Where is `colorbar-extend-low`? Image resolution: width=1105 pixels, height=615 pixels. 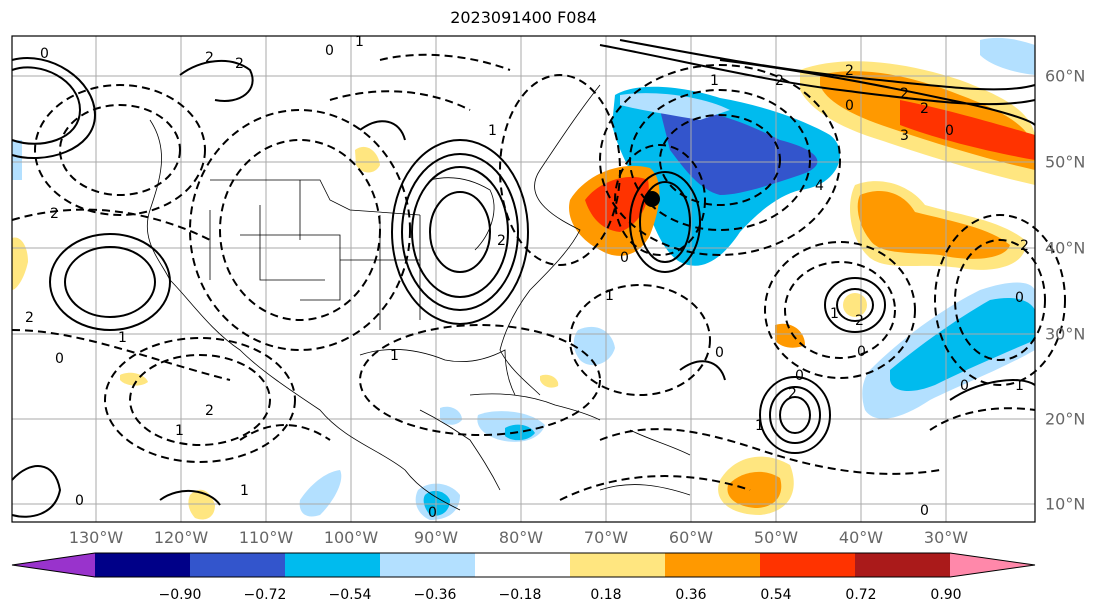 colorbar-extend-low is located at coordinates (53, 565).